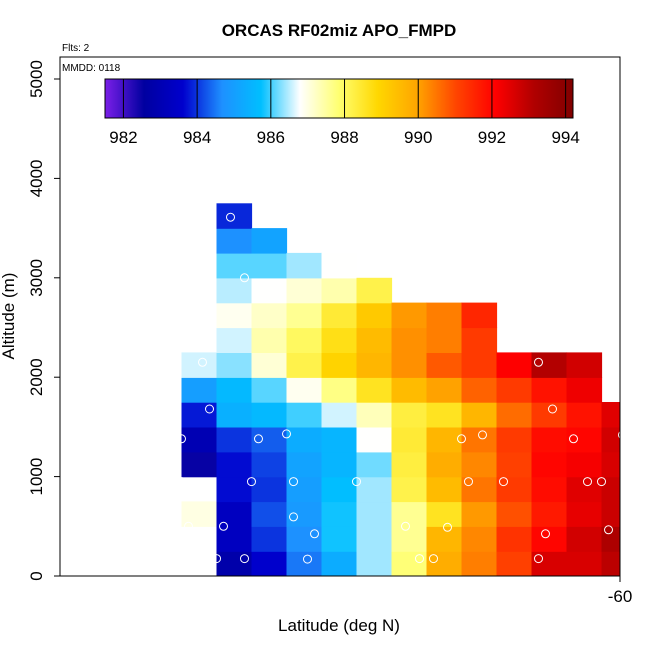 This screenshot has width=650, height=650. What do you see at coordinates (339, 625) in the screenshot?
I see `x-axis-label: Latitude (deg N)` at bounding box center [339, 625].